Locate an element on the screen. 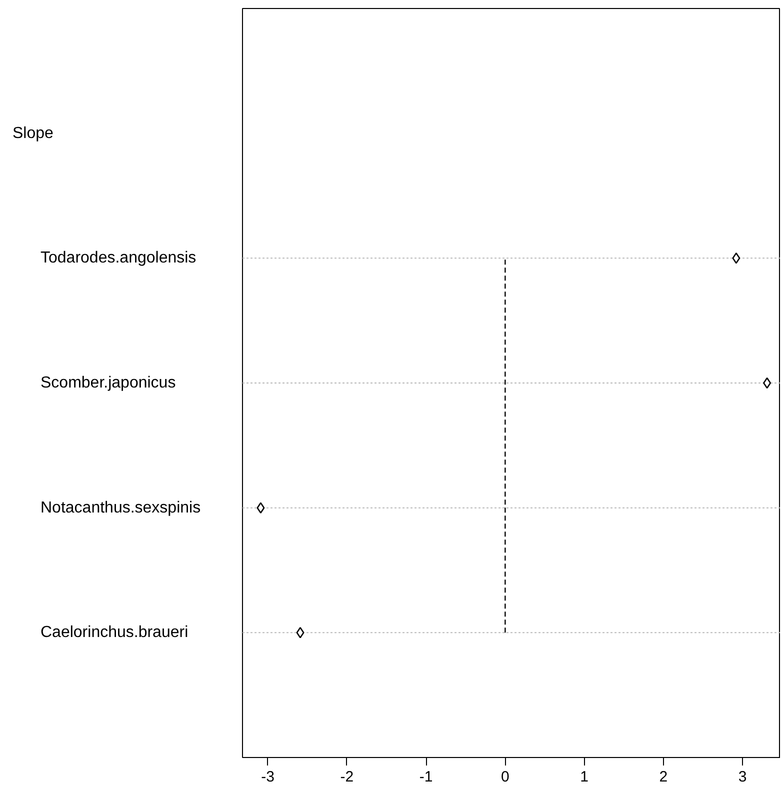 This screenshot has height=797, width=782. x-tick-label: -2 is located at coordinates (347, 777).